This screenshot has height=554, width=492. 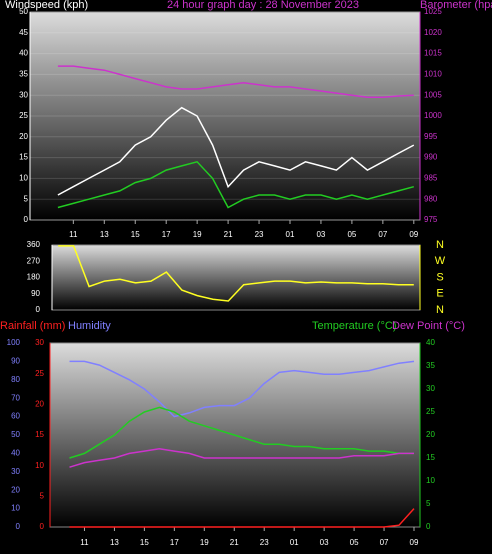 I want to click on y-tick-label: 45, so click(x=23, y=32).